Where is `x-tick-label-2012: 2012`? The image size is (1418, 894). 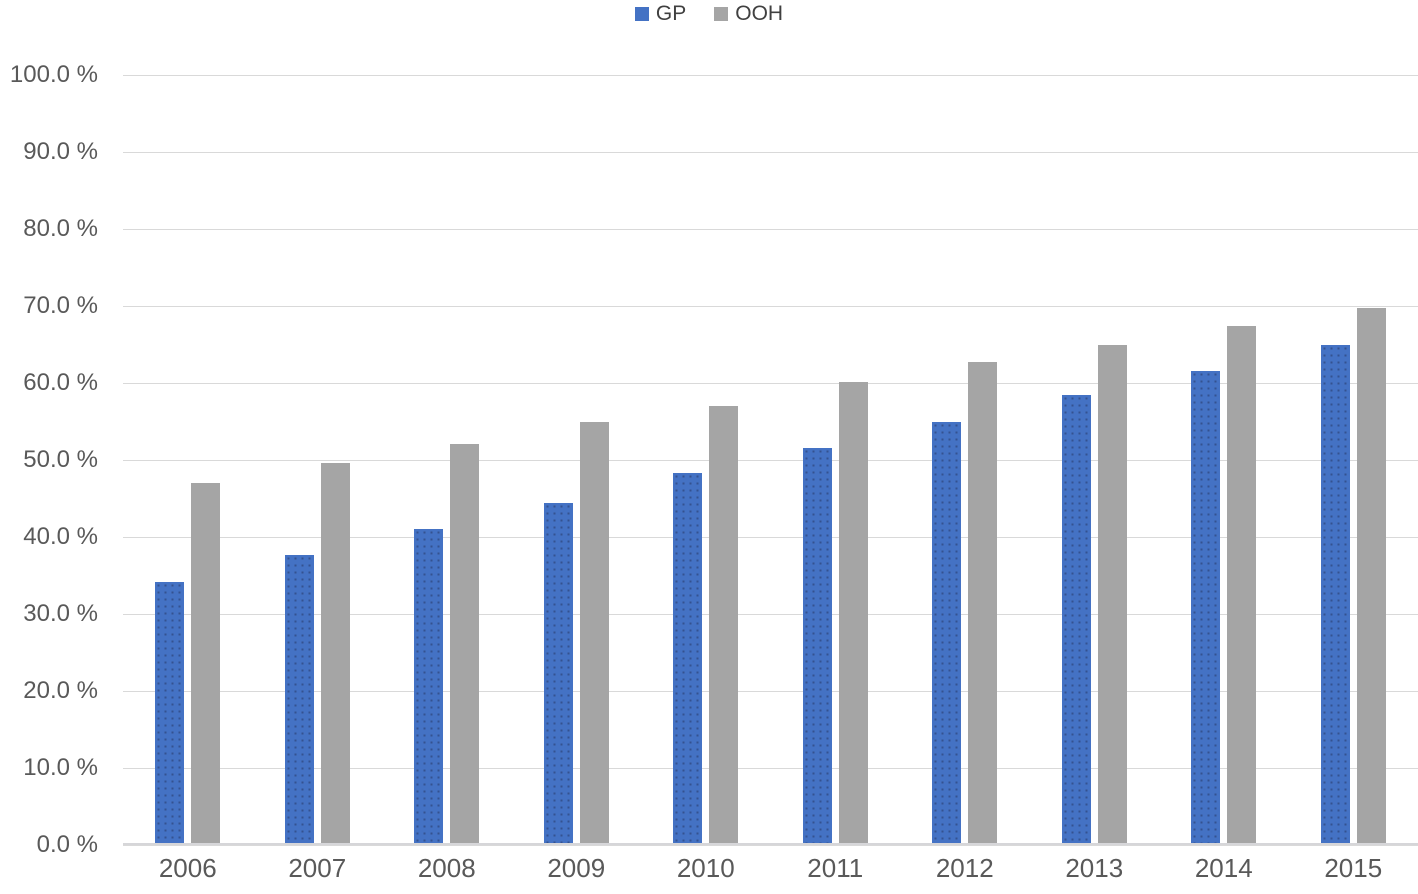
x-tick-label-2012: 2012 is located at coordinates (964, 868).